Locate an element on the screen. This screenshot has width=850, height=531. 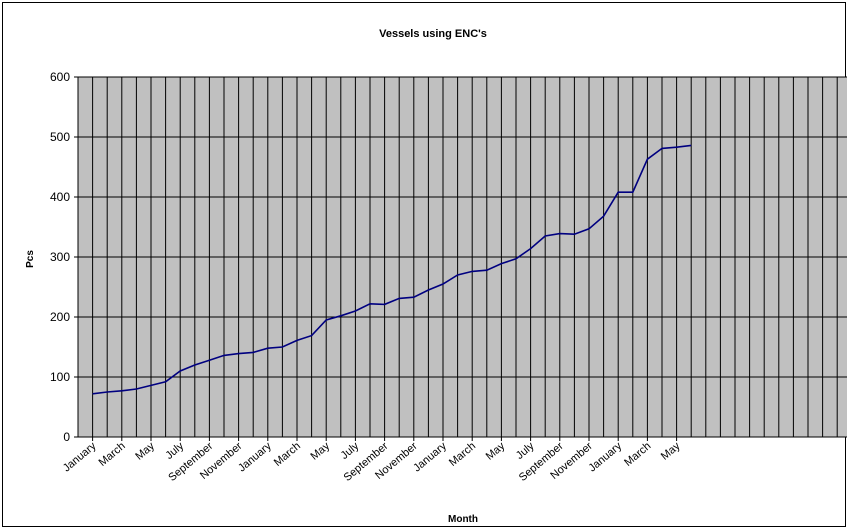
y-tick-label: 400 is located at coordinates (60, 197).